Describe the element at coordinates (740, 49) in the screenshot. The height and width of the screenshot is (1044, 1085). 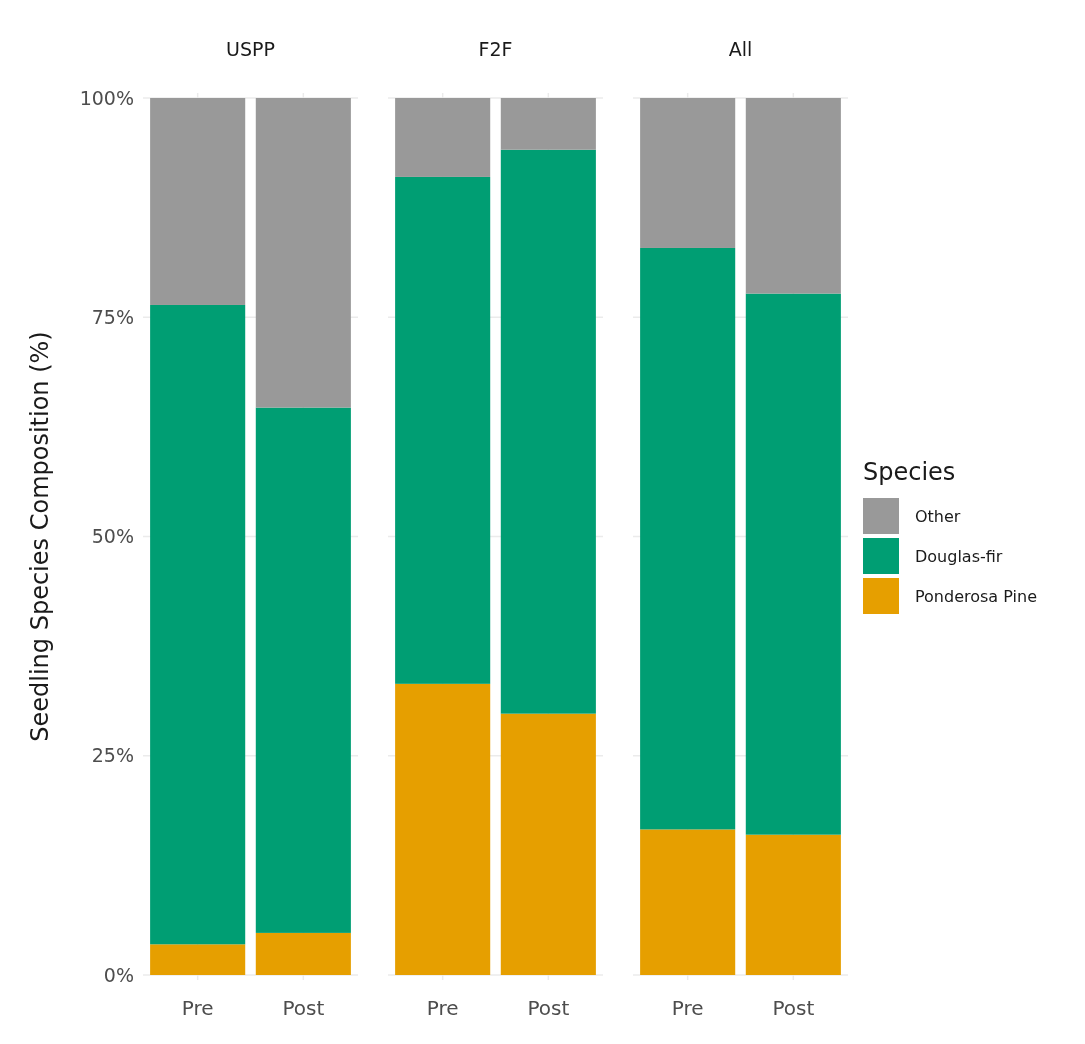
I see `chart-title: All` at that location.